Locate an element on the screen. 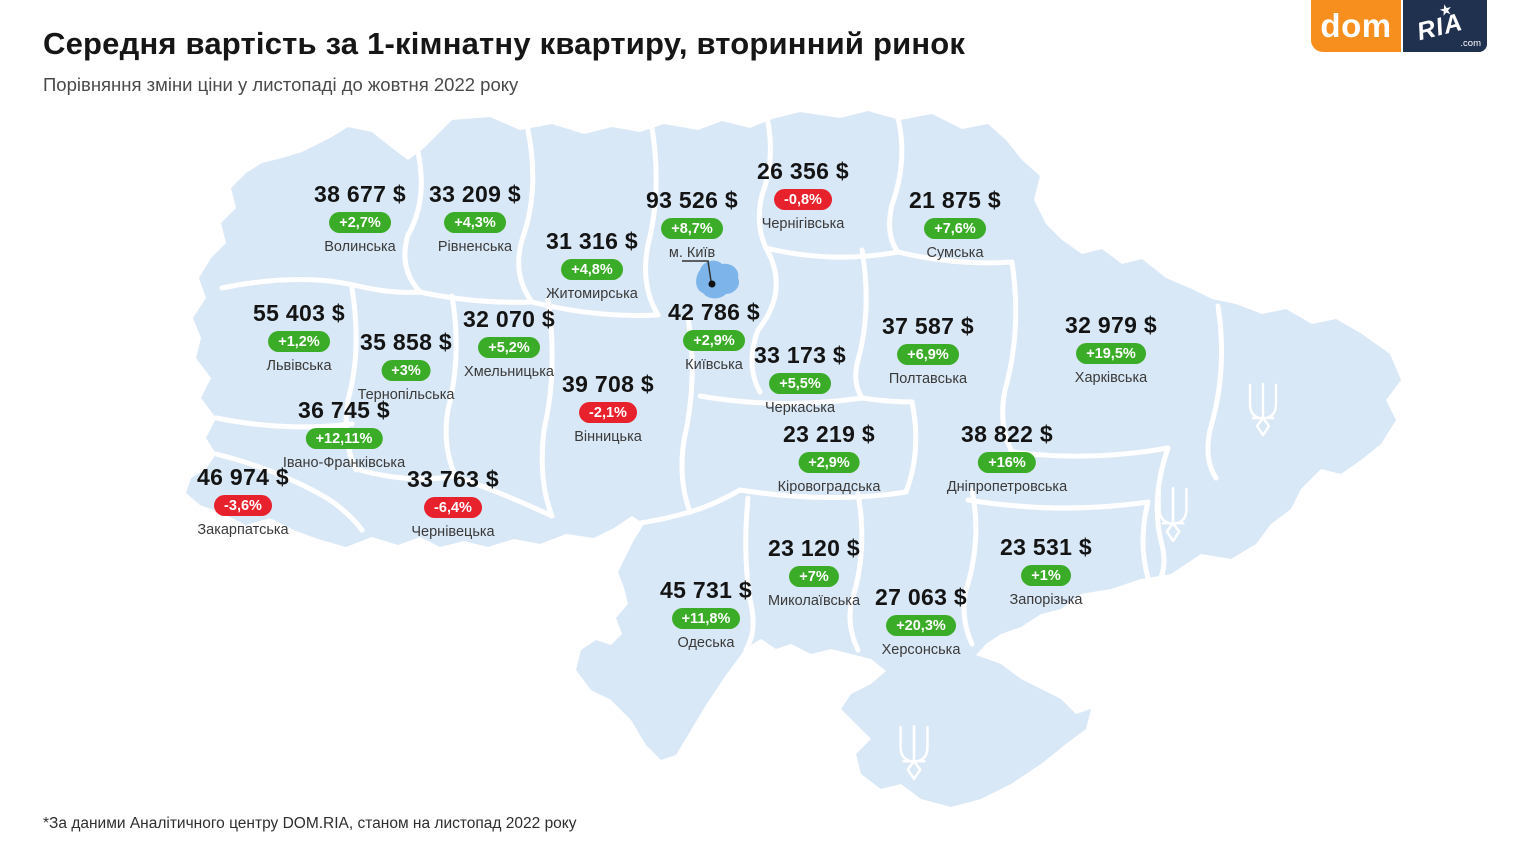  region-name: Івано-Франківська is located at coordinates (344, 463).